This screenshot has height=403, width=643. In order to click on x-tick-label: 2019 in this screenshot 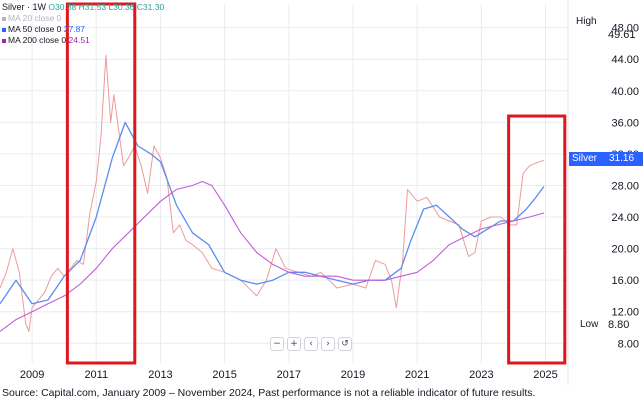, I will do `click(353, 375)`.